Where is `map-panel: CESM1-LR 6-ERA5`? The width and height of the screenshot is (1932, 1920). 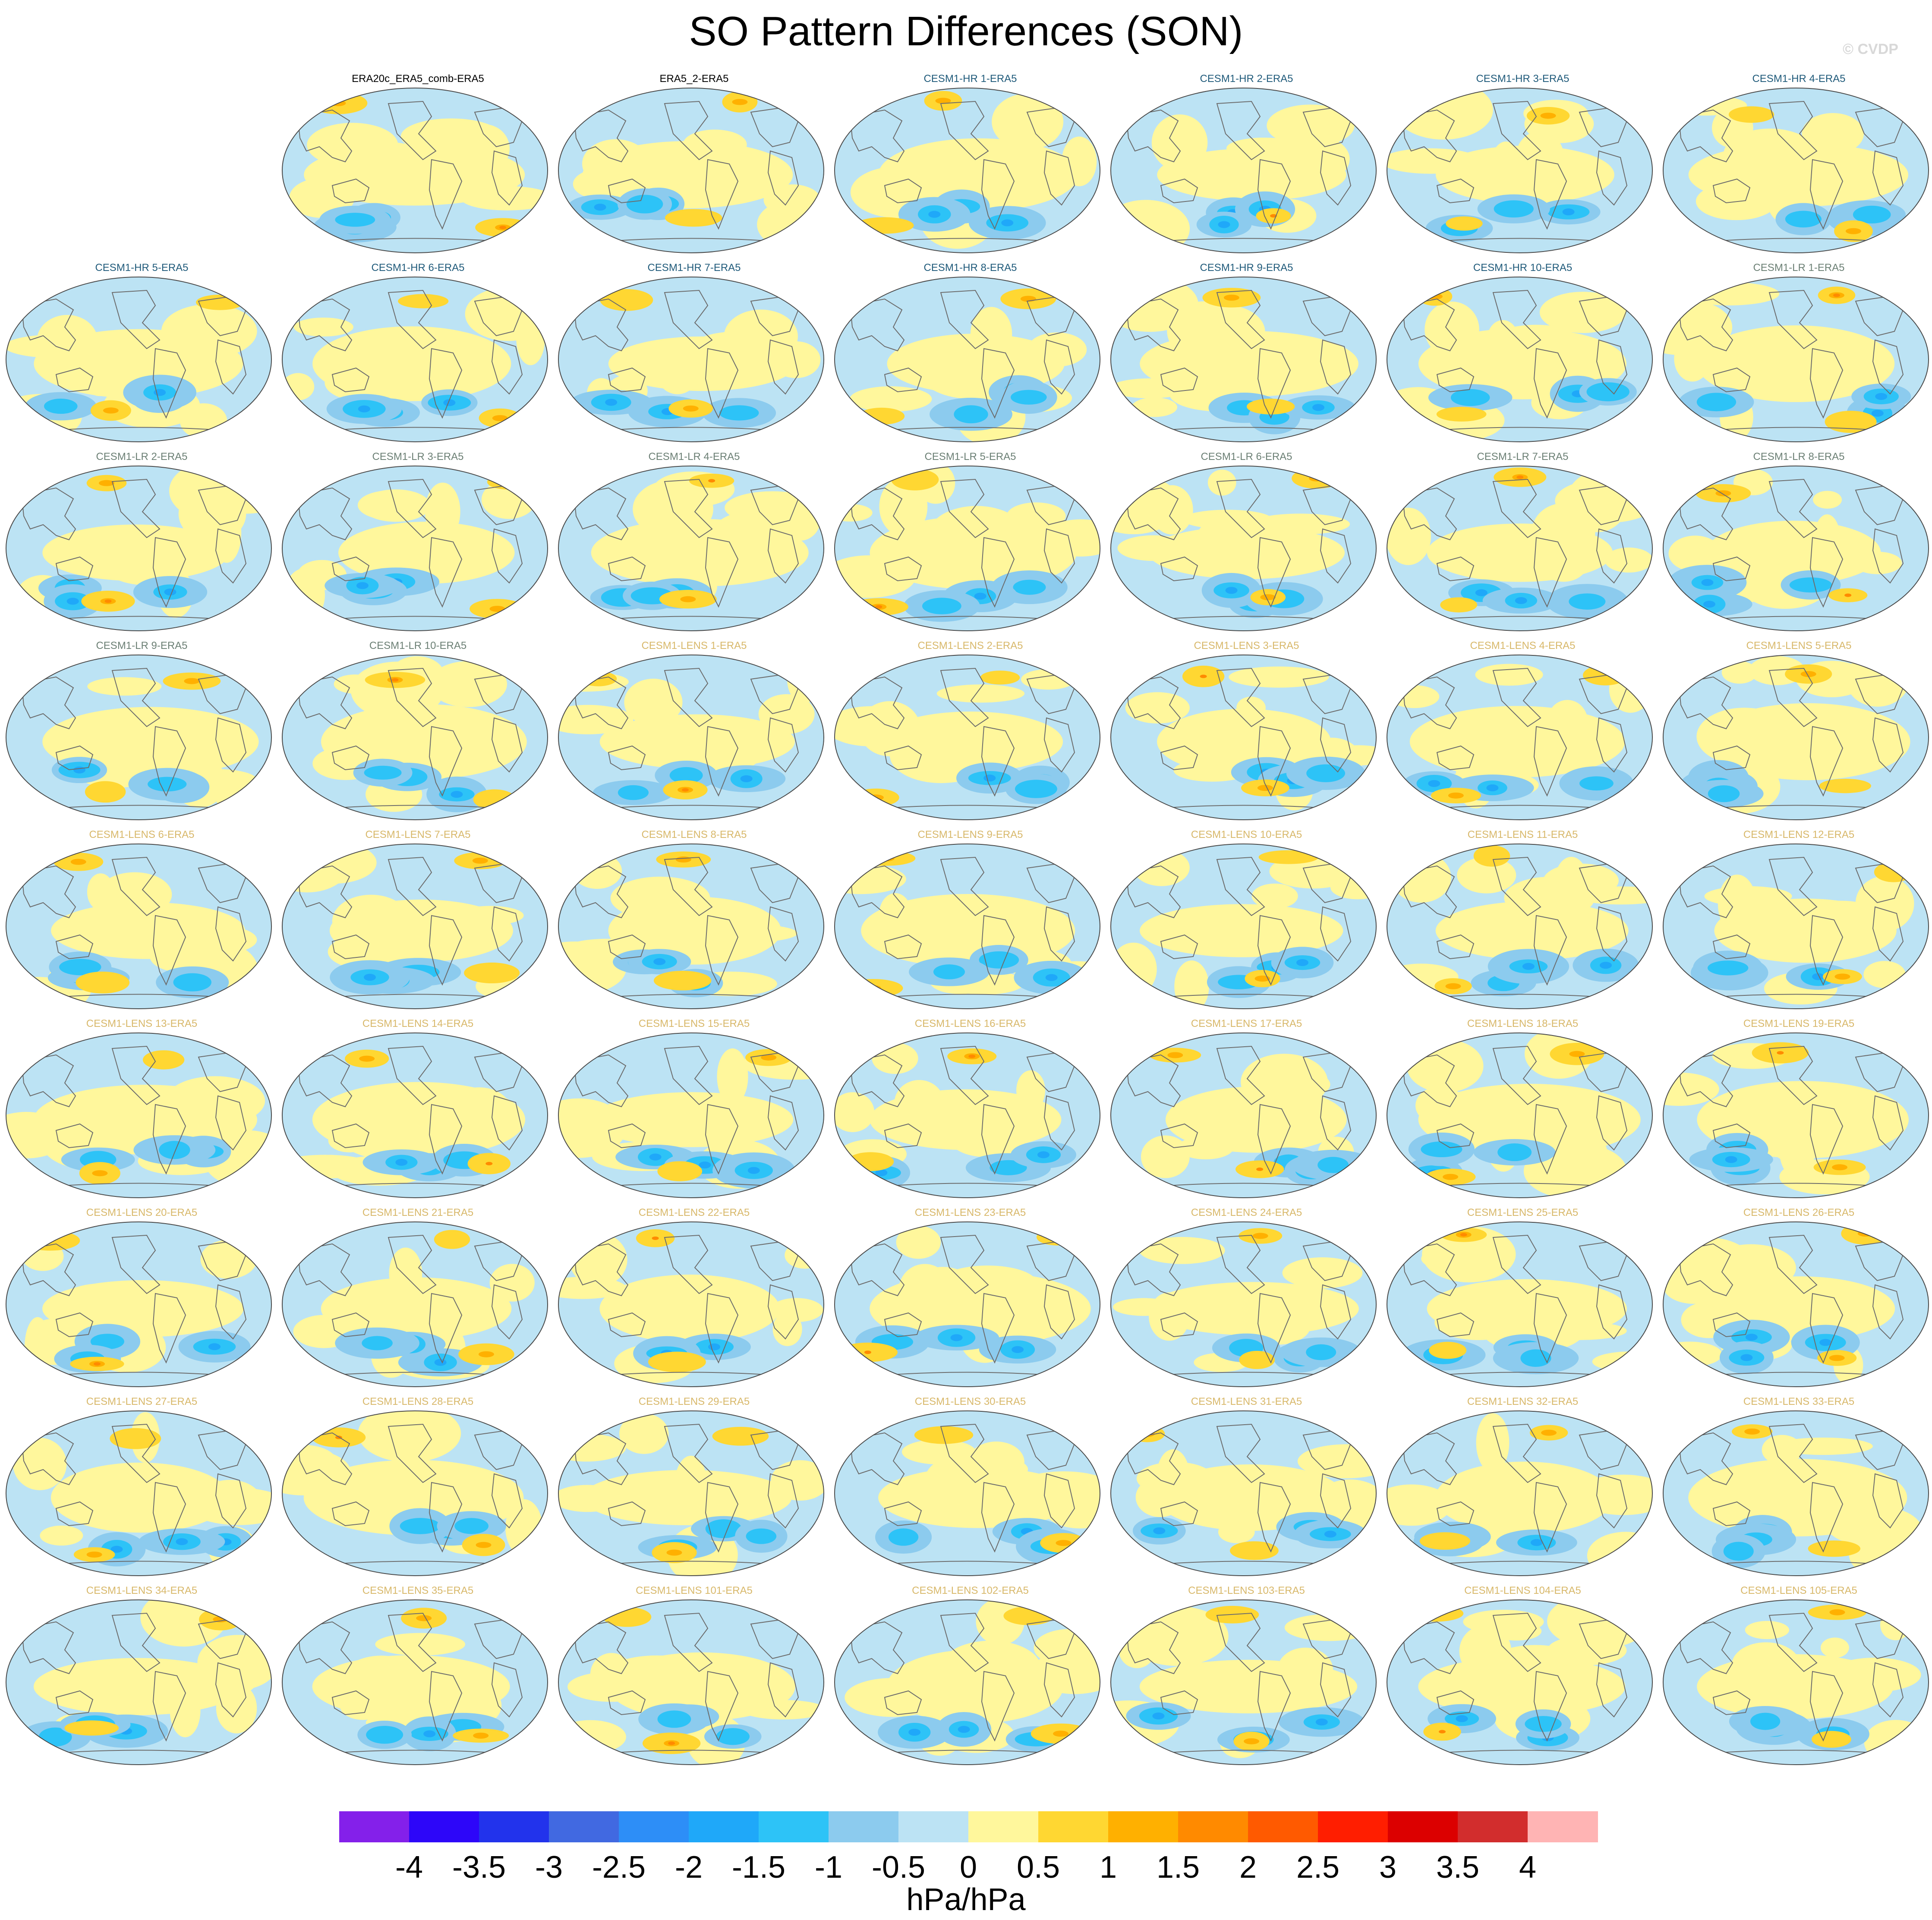 map-panel: CESM1-LR 6-ERA5 is located at coordinates (1246, 544).